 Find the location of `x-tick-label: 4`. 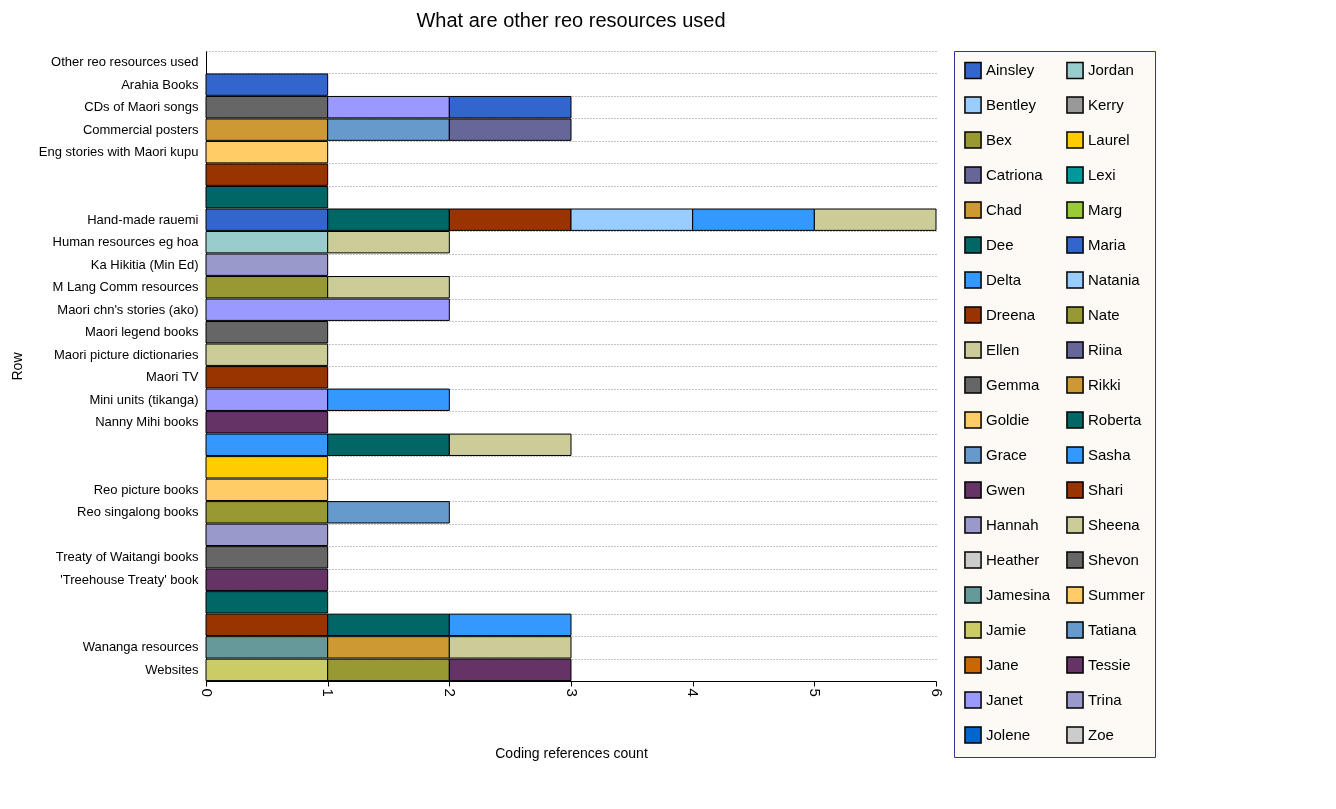

x-tick-label: 4 is located at coordinates (694, 692).